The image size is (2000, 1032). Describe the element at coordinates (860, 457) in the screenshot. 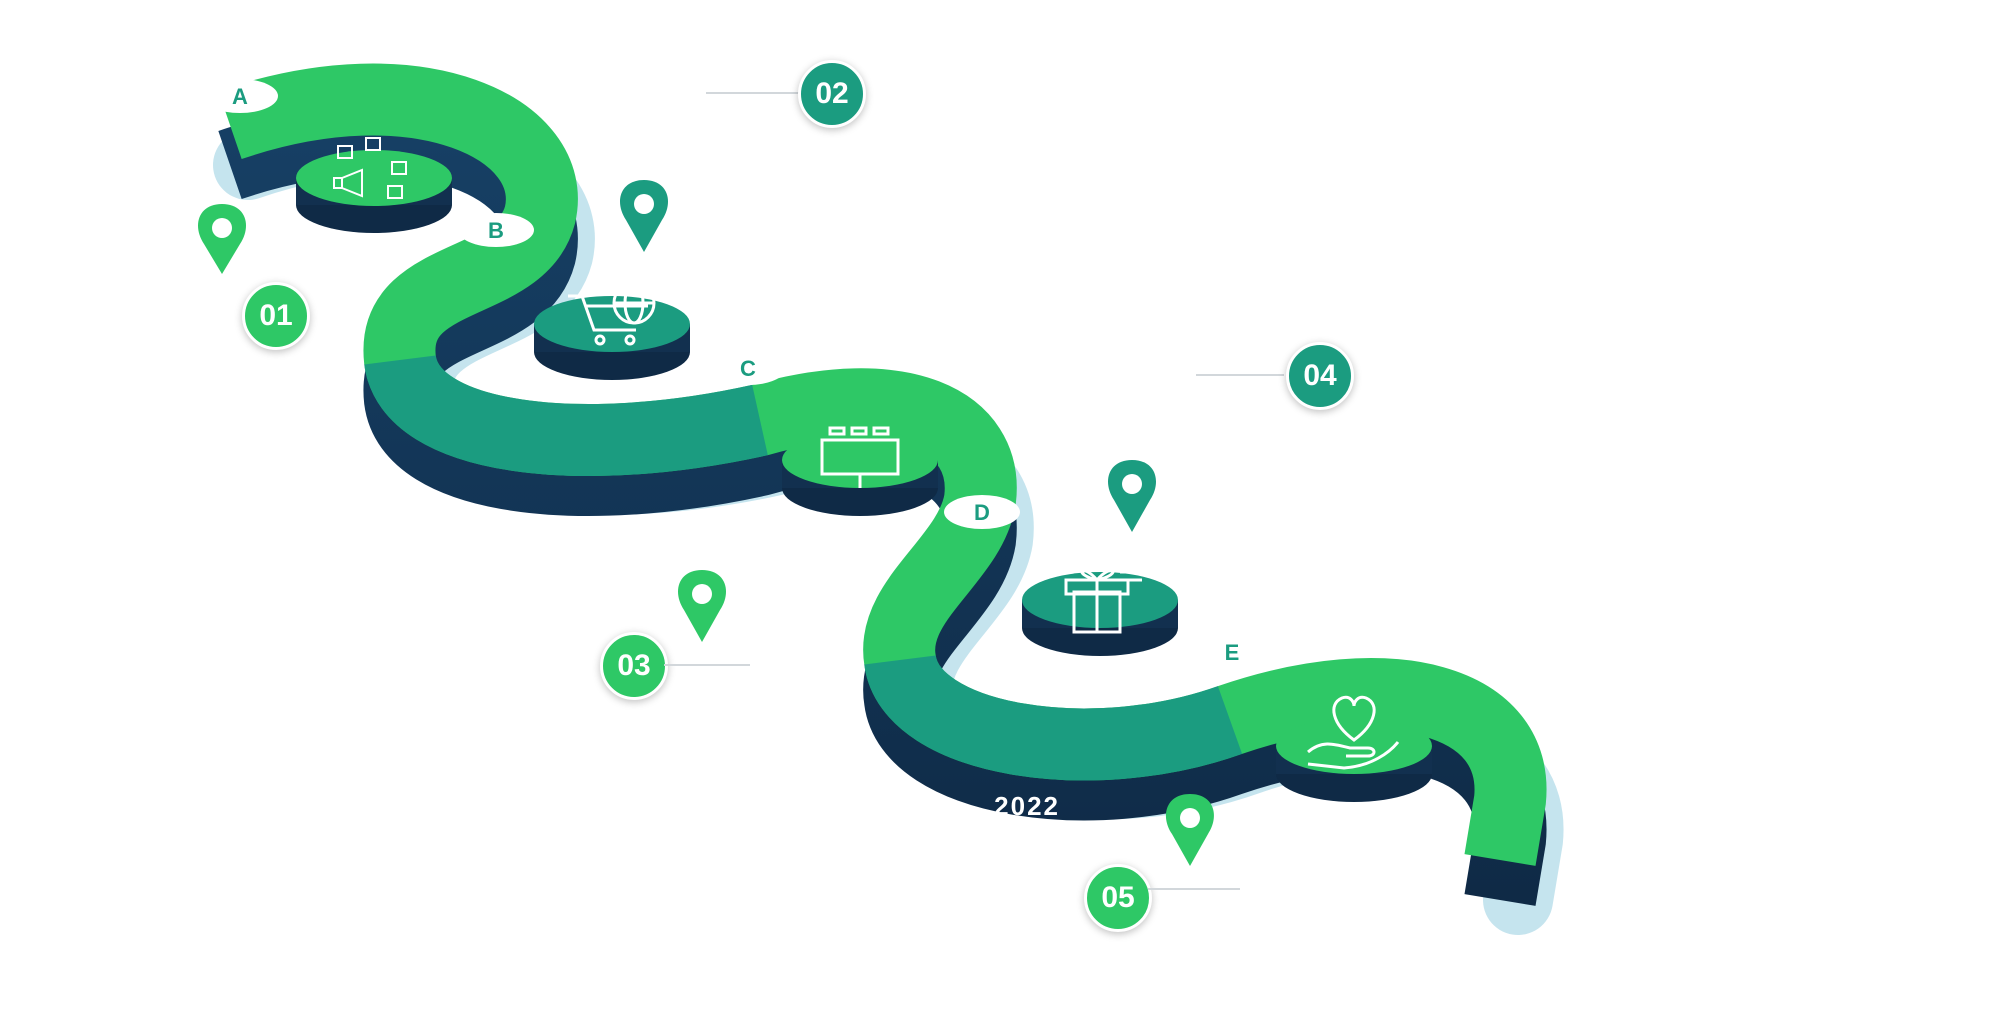

I see `billboard-icon` at that location.